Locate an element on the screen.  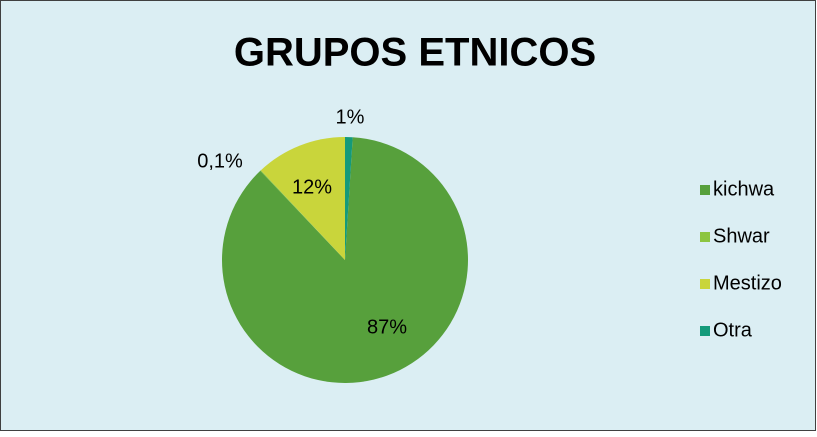
legend-label: Otra is located at coordinates (733, 330).